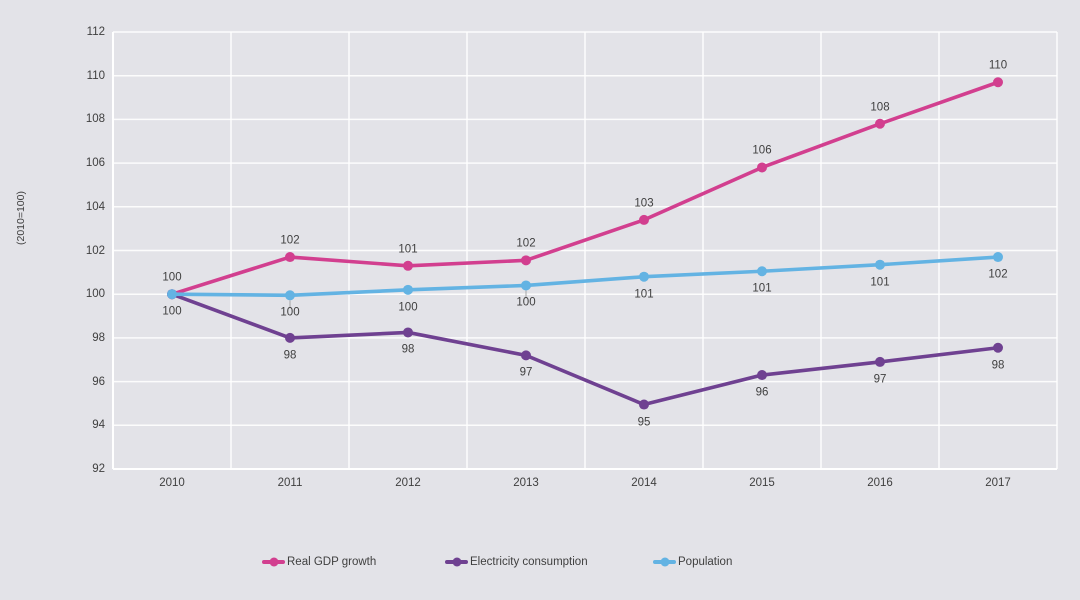 The height and width of the screenshot is (600, 1080). I want to click on y-tick-label: 112, so click(95, 32).